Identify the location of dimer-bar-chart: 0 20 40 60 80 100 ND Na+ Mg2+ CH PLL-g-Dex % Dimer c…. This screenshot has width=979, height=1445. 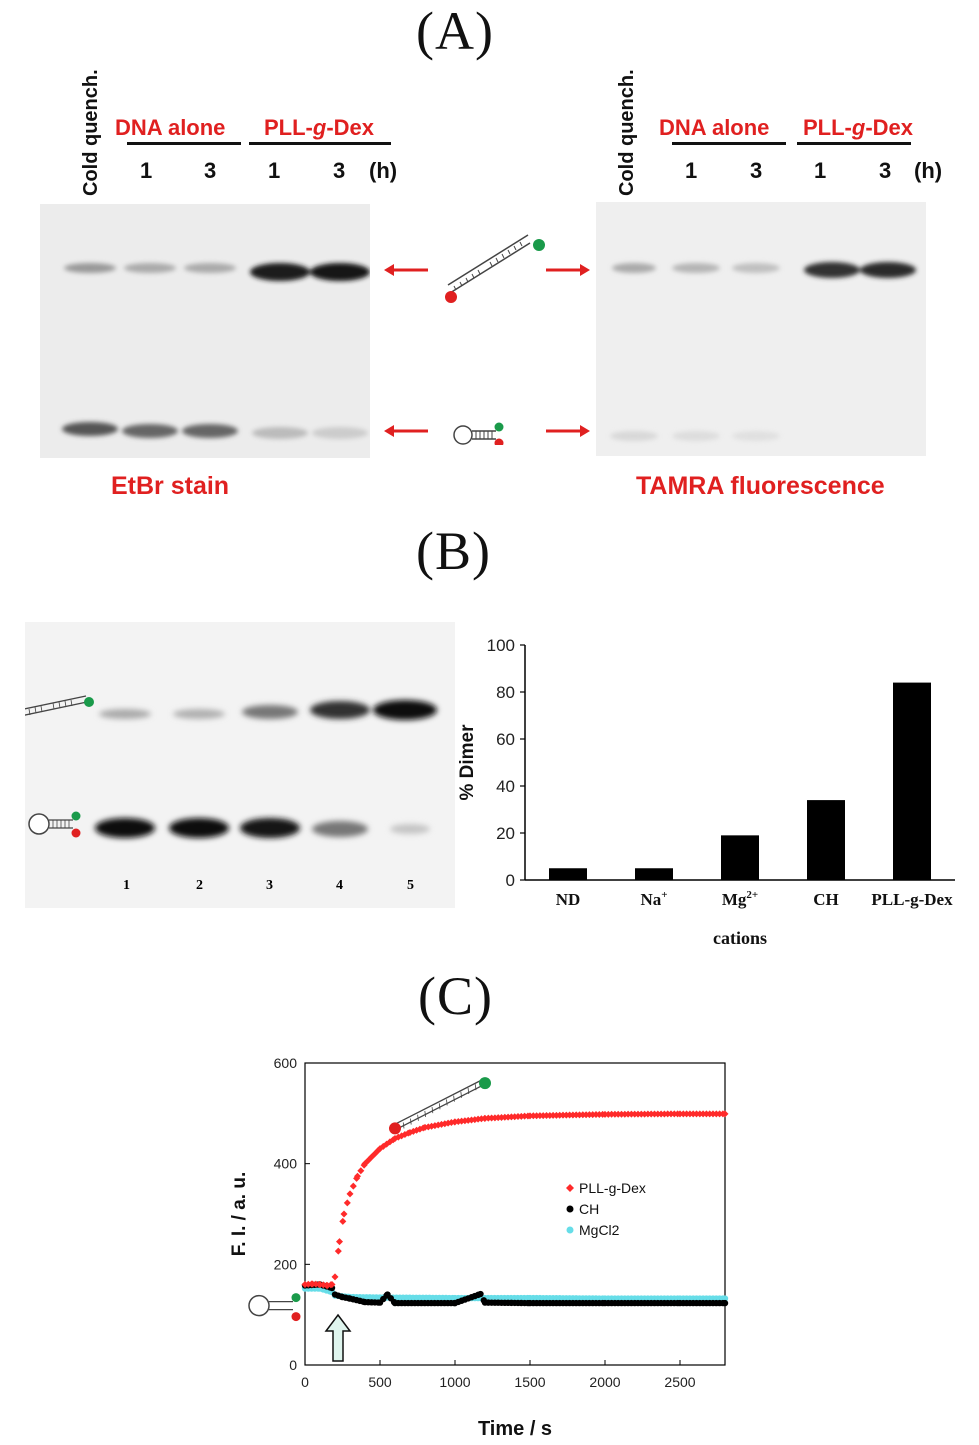
(706, 792).